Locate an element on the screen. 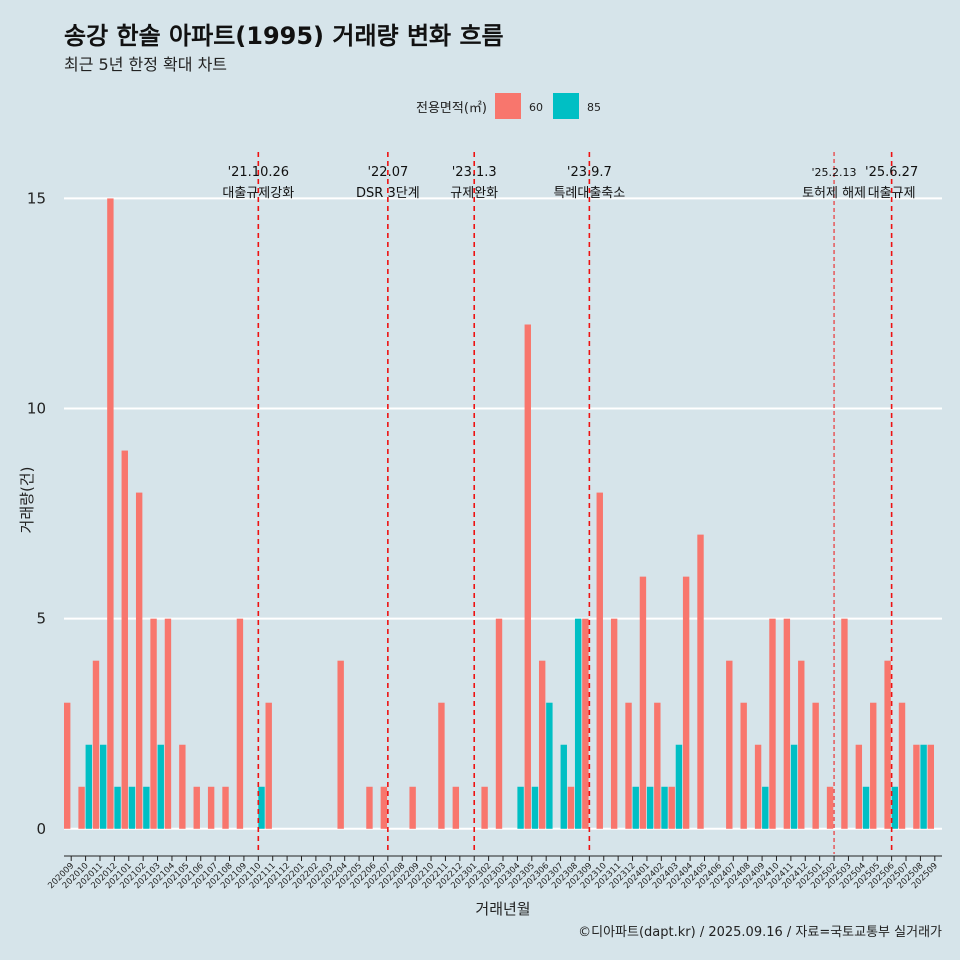 This screenshot has height=960, width=960. y-axis-label: 거래량(건) is located at coordinates (27, 500).